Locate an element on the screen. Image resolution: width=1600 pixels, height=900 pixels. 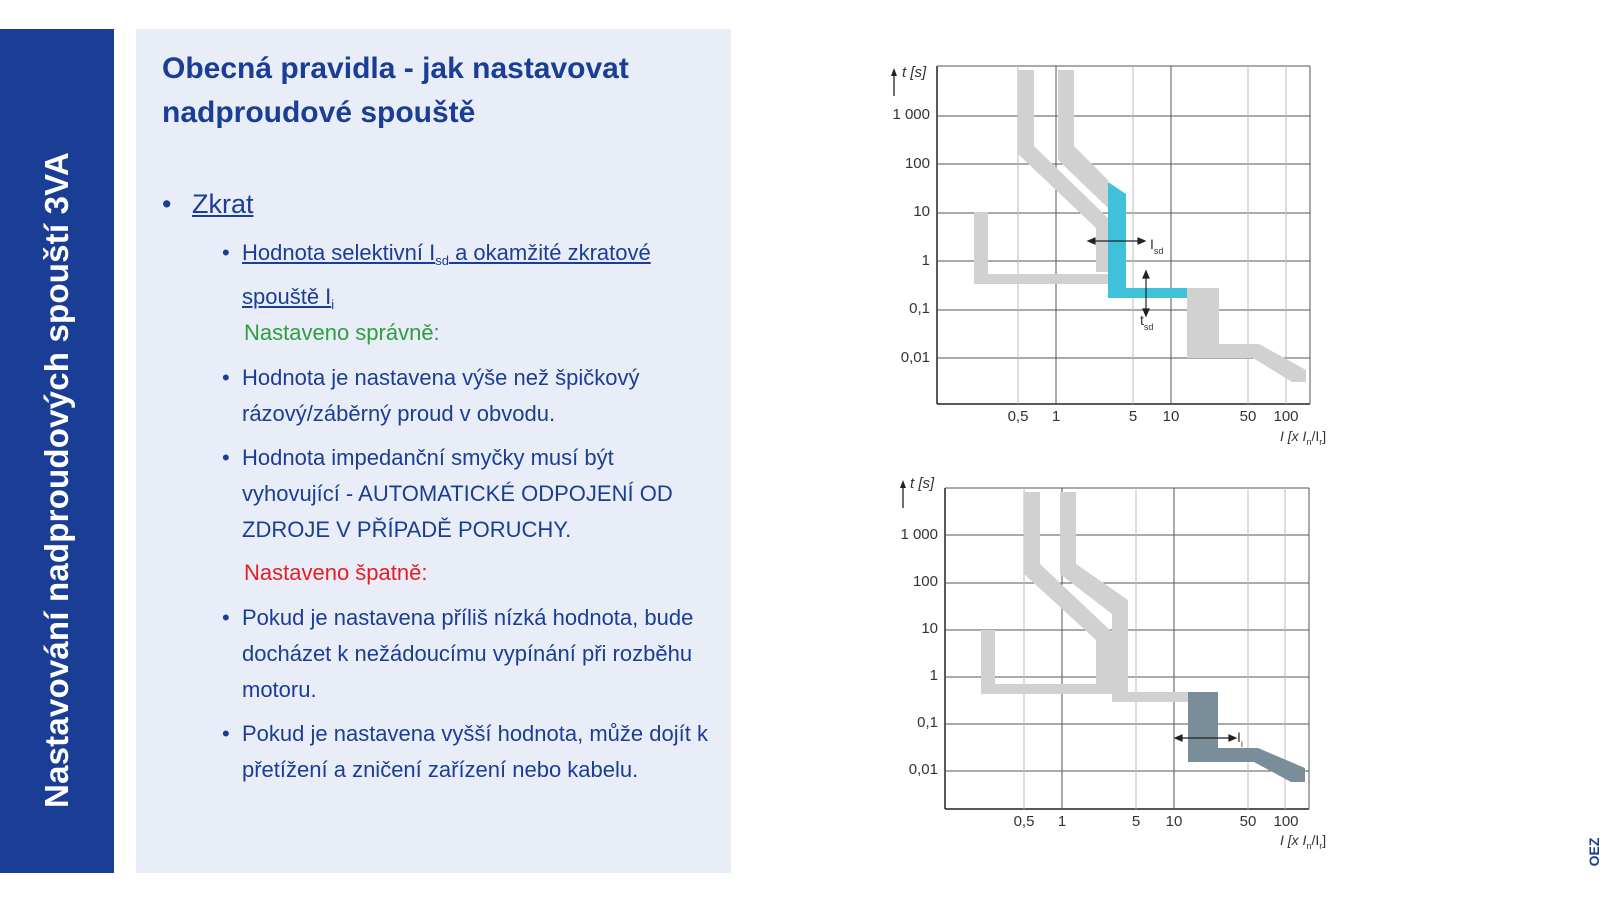
bottom-x-label: I [x In/Ir] is located at coordinates (1303, 841).